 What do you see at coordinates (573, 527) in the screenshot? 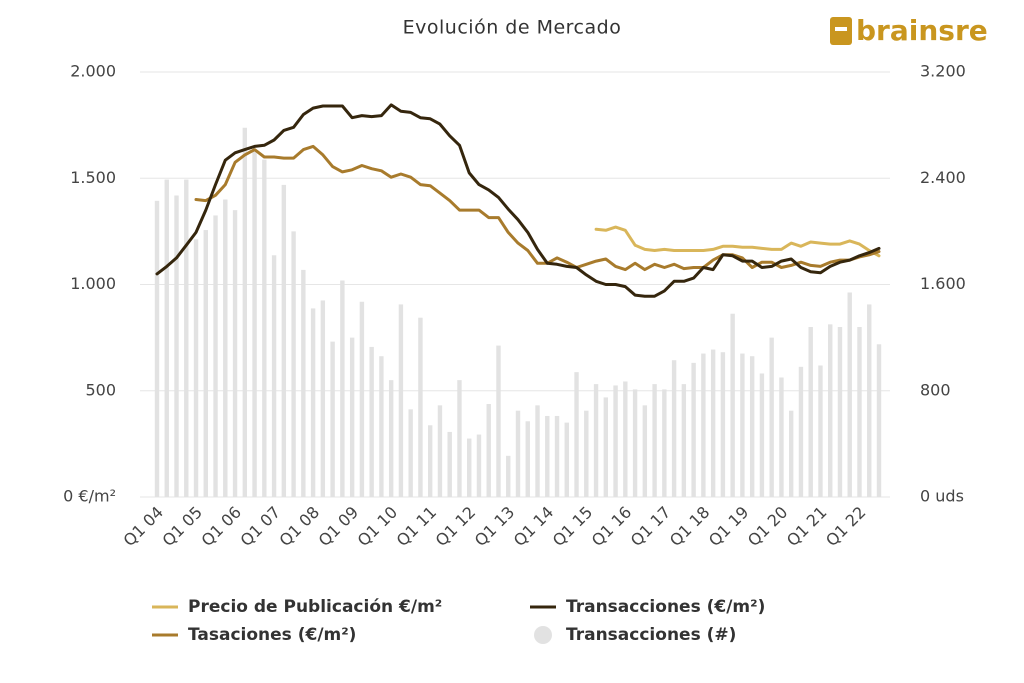
I see `x-tick-label: Q1 15` at bounding box center [573, 527].